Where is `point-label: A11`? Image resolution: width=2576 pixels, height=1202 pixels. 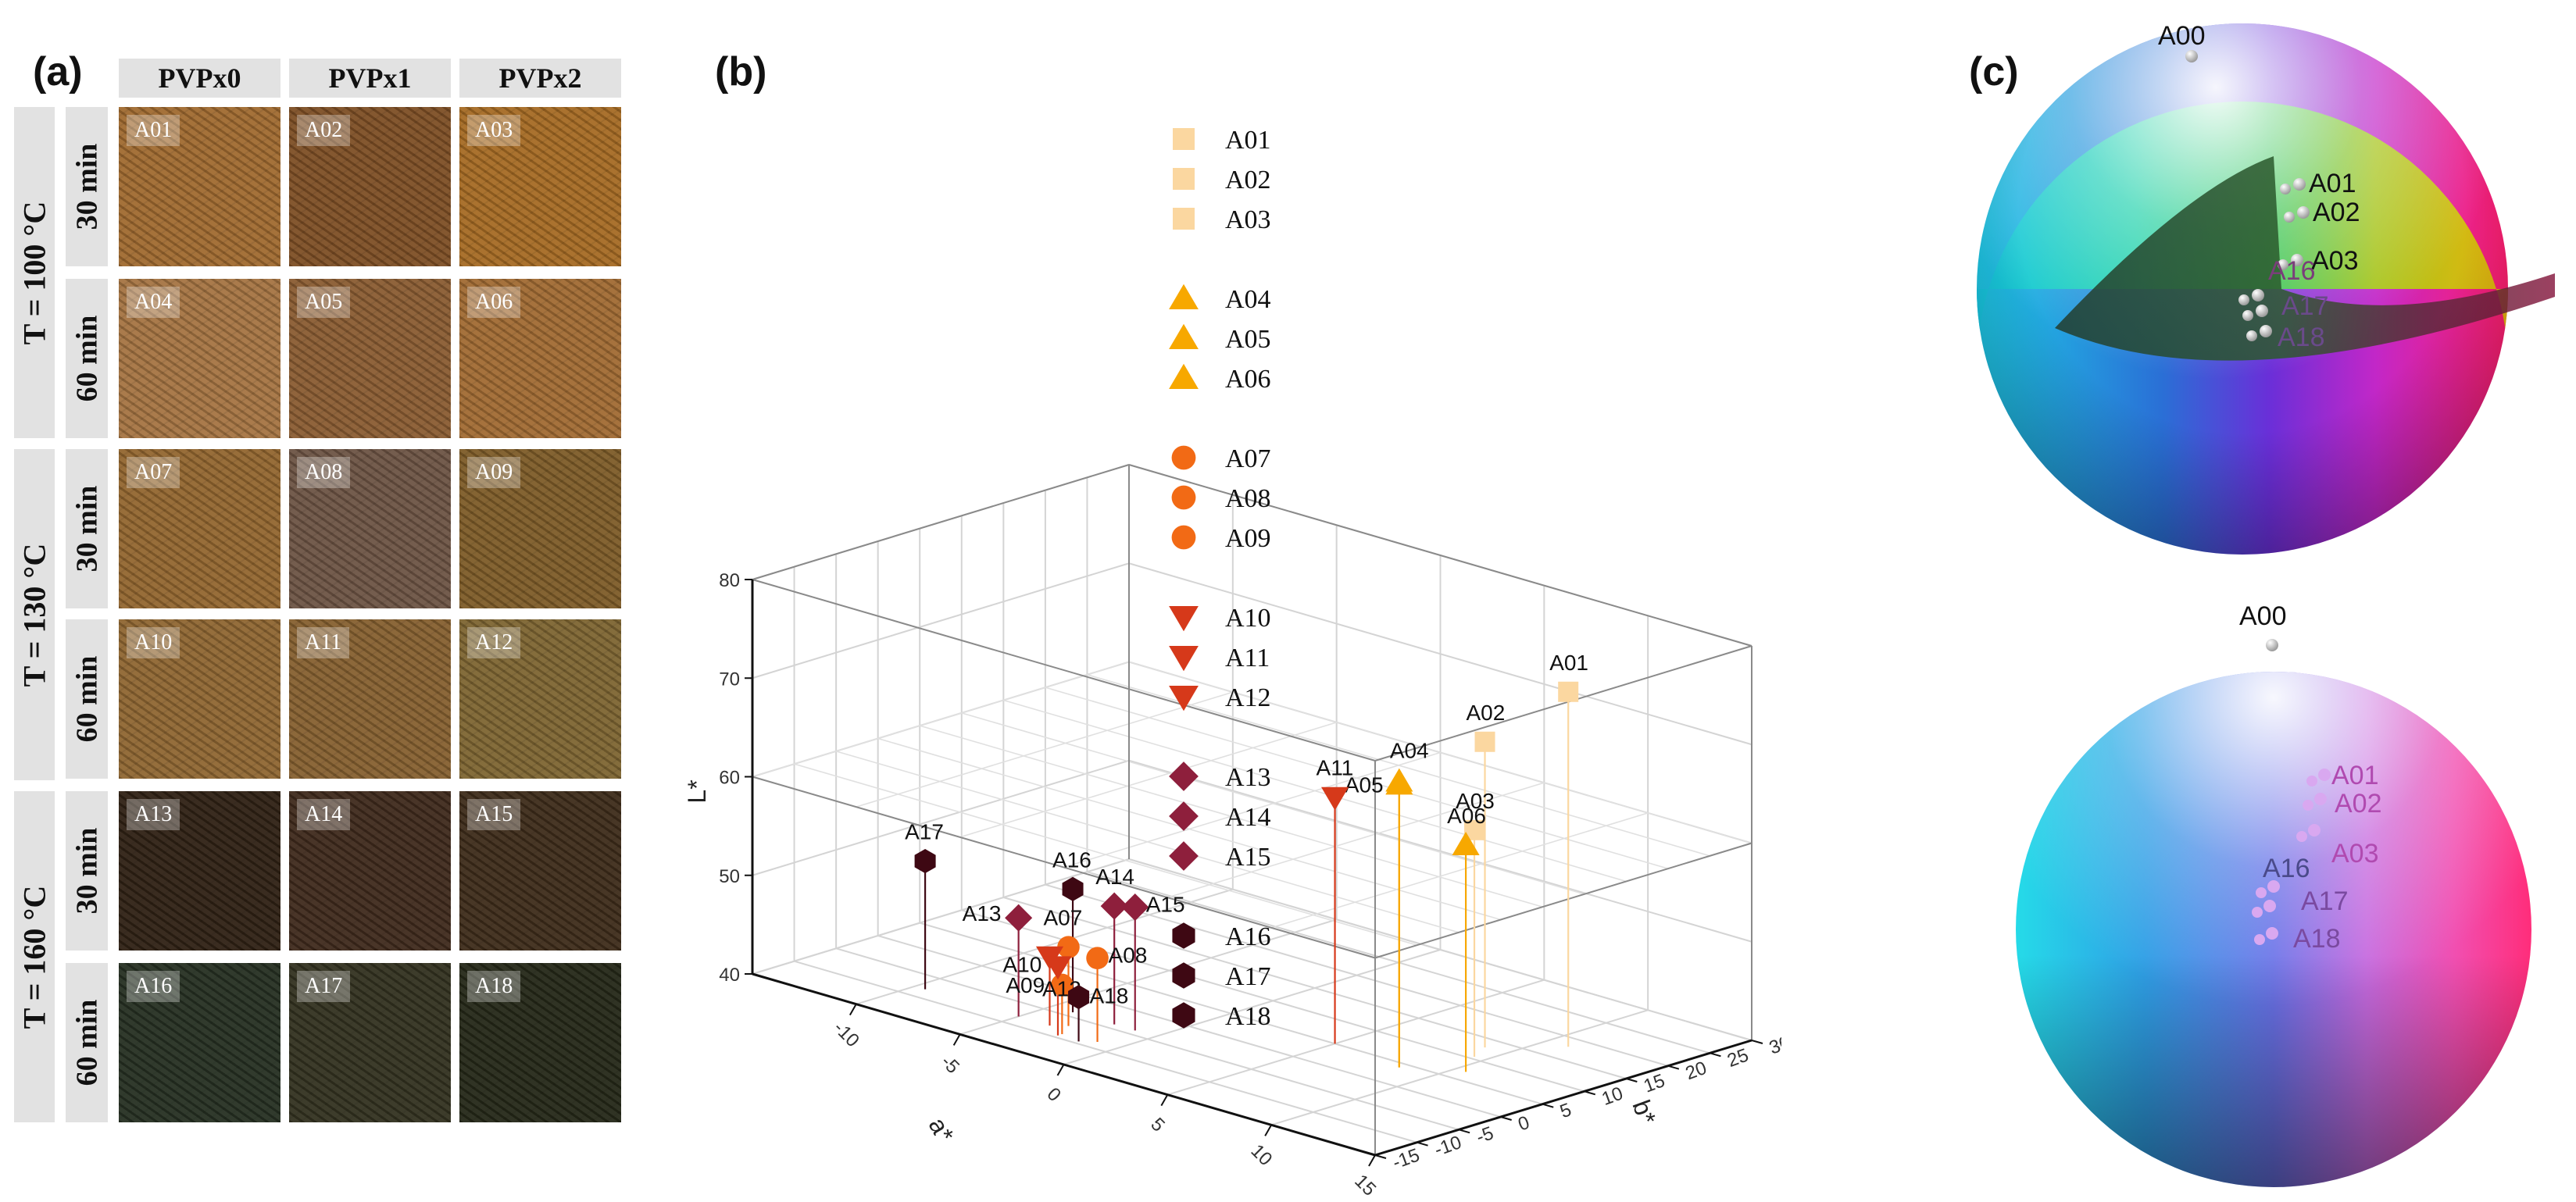 point-label: A11 is located at coordinates (1335, 768).